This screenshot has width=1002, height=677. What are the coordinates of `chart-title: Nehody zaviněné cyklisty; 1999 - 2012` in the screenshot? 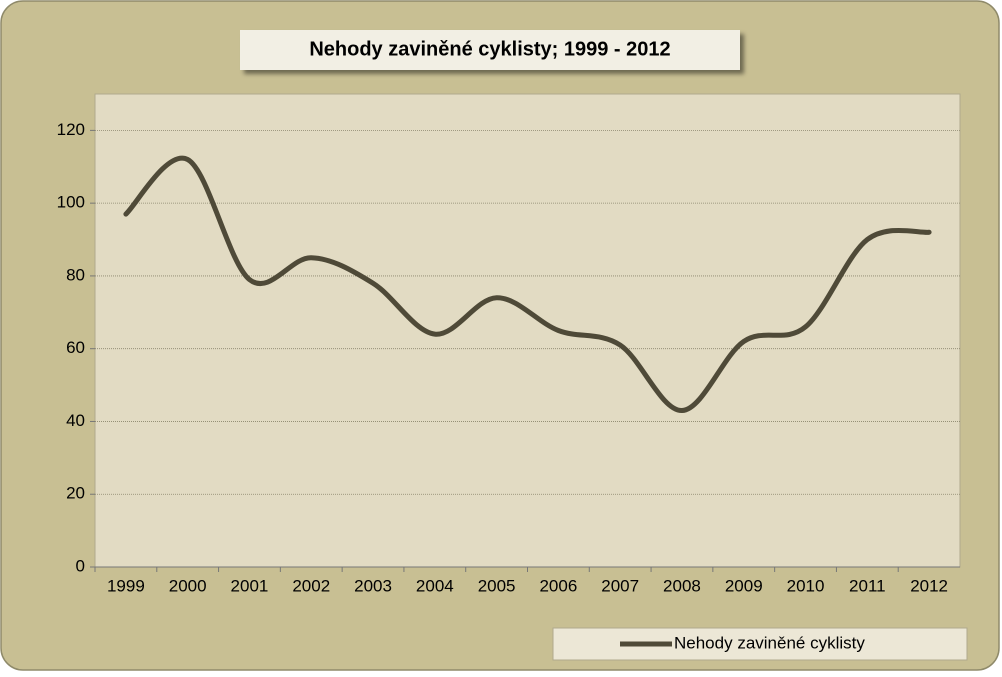 It's located at (489, 49).